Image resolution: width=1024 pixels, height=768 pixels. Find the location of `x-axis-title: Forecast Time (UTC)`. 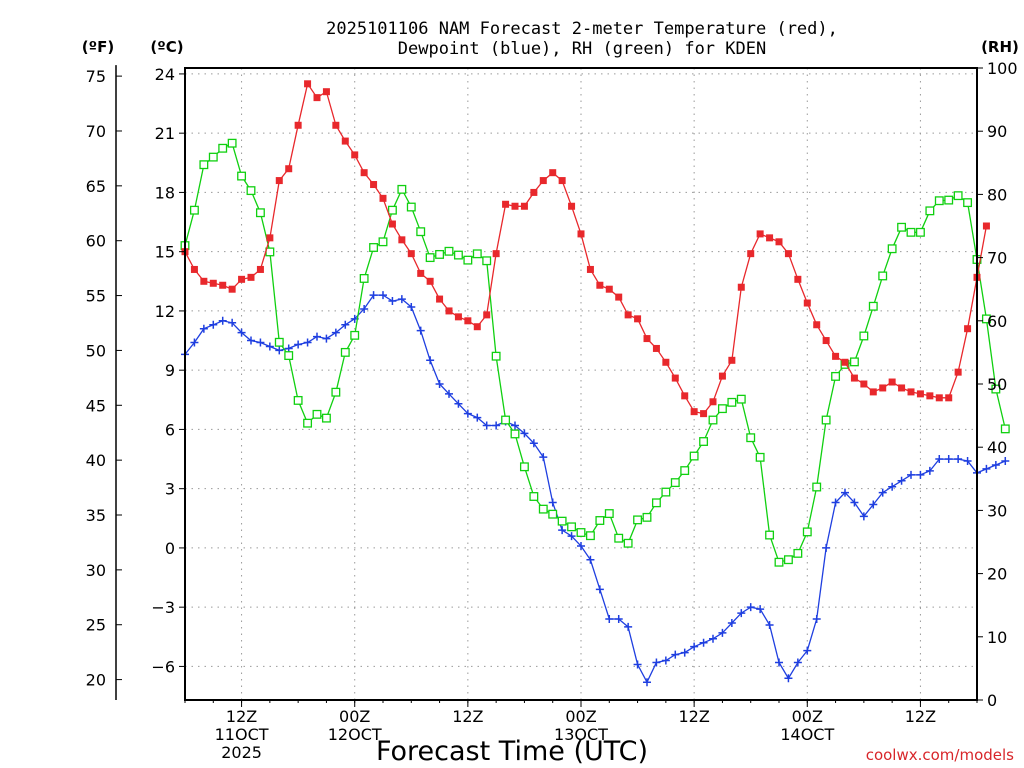

x-axis-title: Forecast Time (UTC) is located at coordinates (512, 751).